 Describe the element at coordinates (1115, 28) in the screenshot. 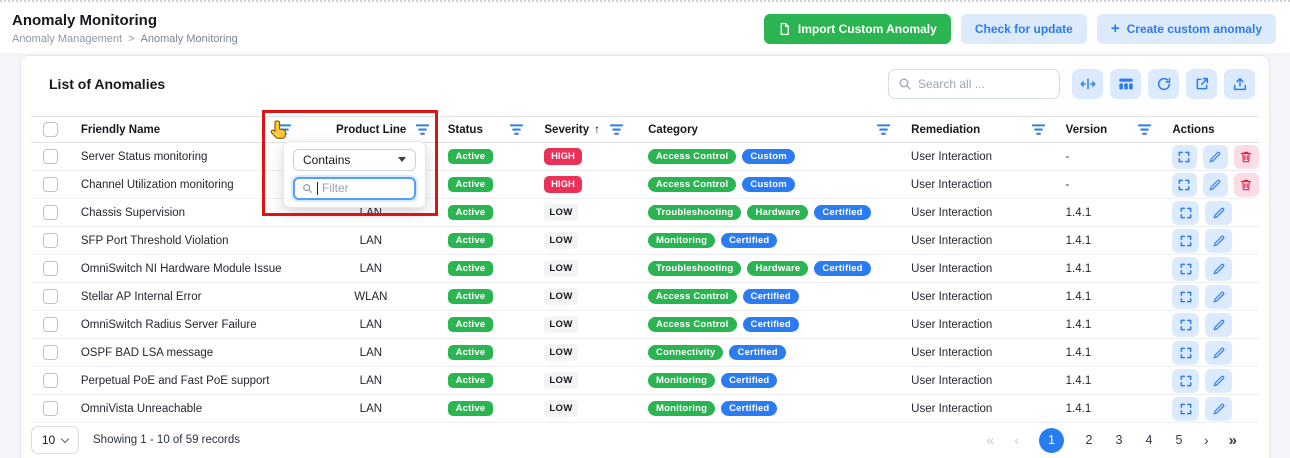

I see `plus-icon: +` at that location.